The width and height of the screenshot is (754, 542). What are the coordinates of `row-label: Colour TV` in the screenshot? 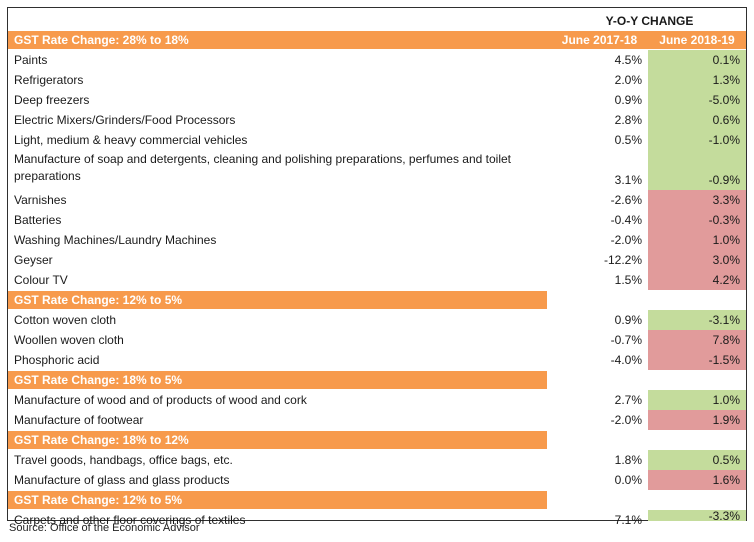 It's located at (41, 280).